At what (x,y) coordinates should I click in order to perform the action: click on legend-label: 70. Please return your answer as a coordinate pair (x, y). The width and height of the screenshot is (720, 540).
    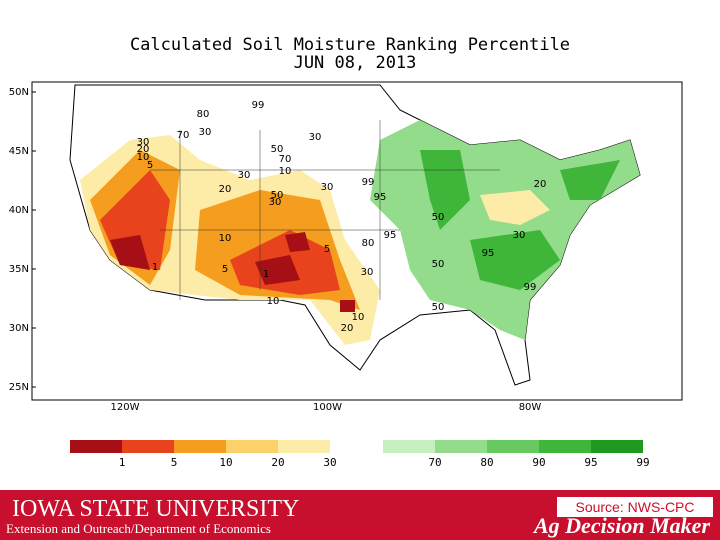
    Looking at the image, I should click on (434, 462).